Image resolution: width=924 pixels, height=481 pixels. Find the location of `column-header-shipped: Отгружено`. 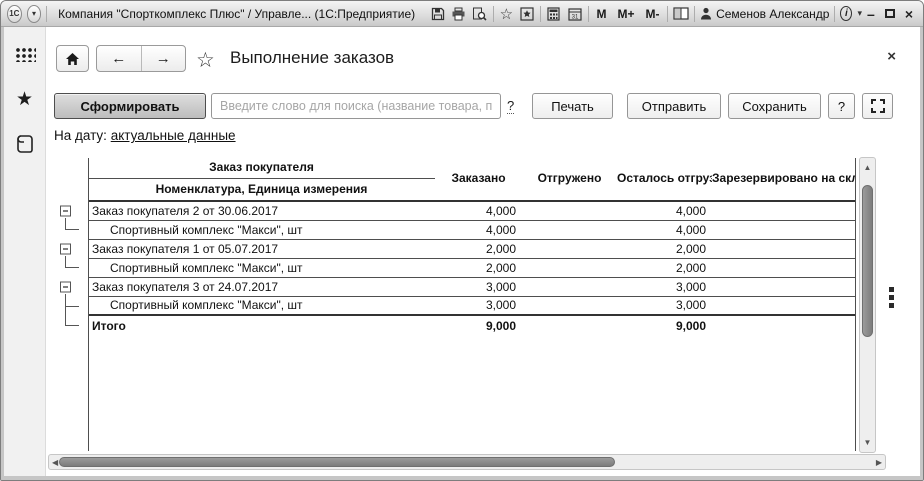

column-header-shipped: Отгружено is located at coordinates (569, 180).